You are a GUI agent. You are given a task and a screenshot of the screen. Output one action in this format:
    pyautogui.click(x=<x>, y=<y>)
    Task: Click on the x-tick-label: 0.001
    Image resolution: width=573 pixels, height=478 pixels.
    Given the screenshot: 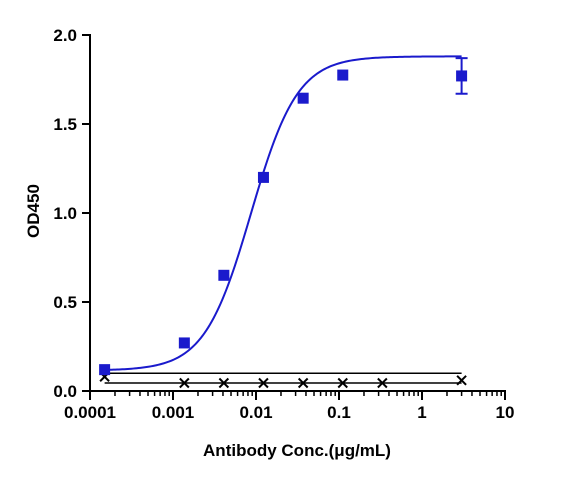 What is the action you would take?
    pyautogui.click(x=173, y=412)
    